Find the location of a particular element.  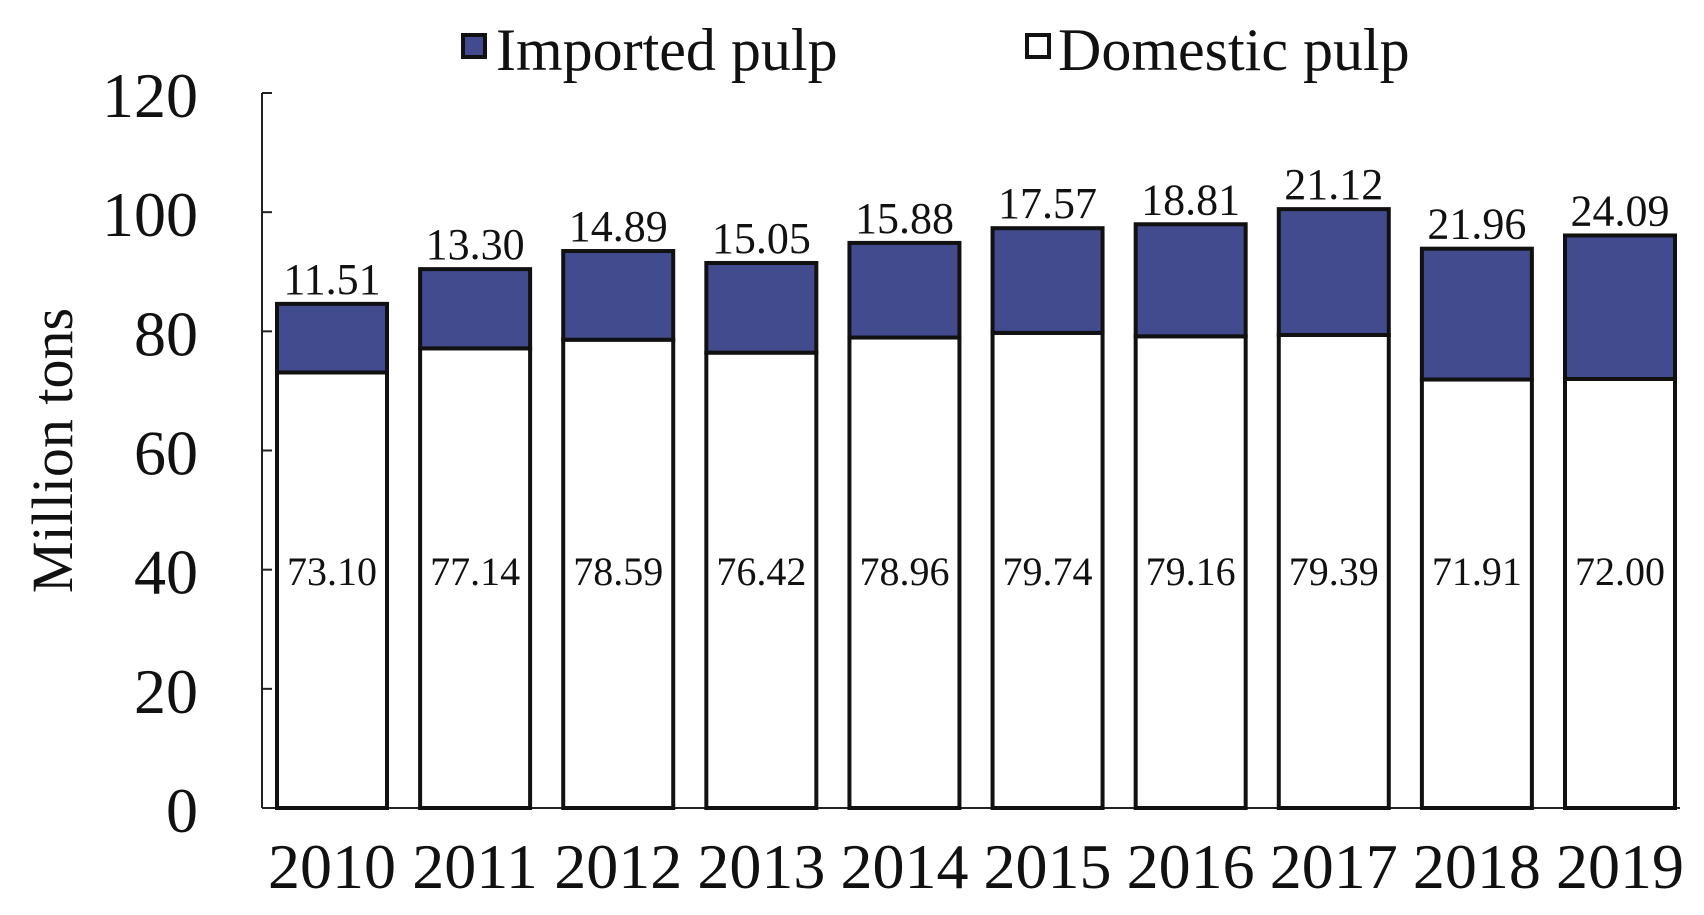

y-tick-label: 100 is located at coordinates (150, 214).